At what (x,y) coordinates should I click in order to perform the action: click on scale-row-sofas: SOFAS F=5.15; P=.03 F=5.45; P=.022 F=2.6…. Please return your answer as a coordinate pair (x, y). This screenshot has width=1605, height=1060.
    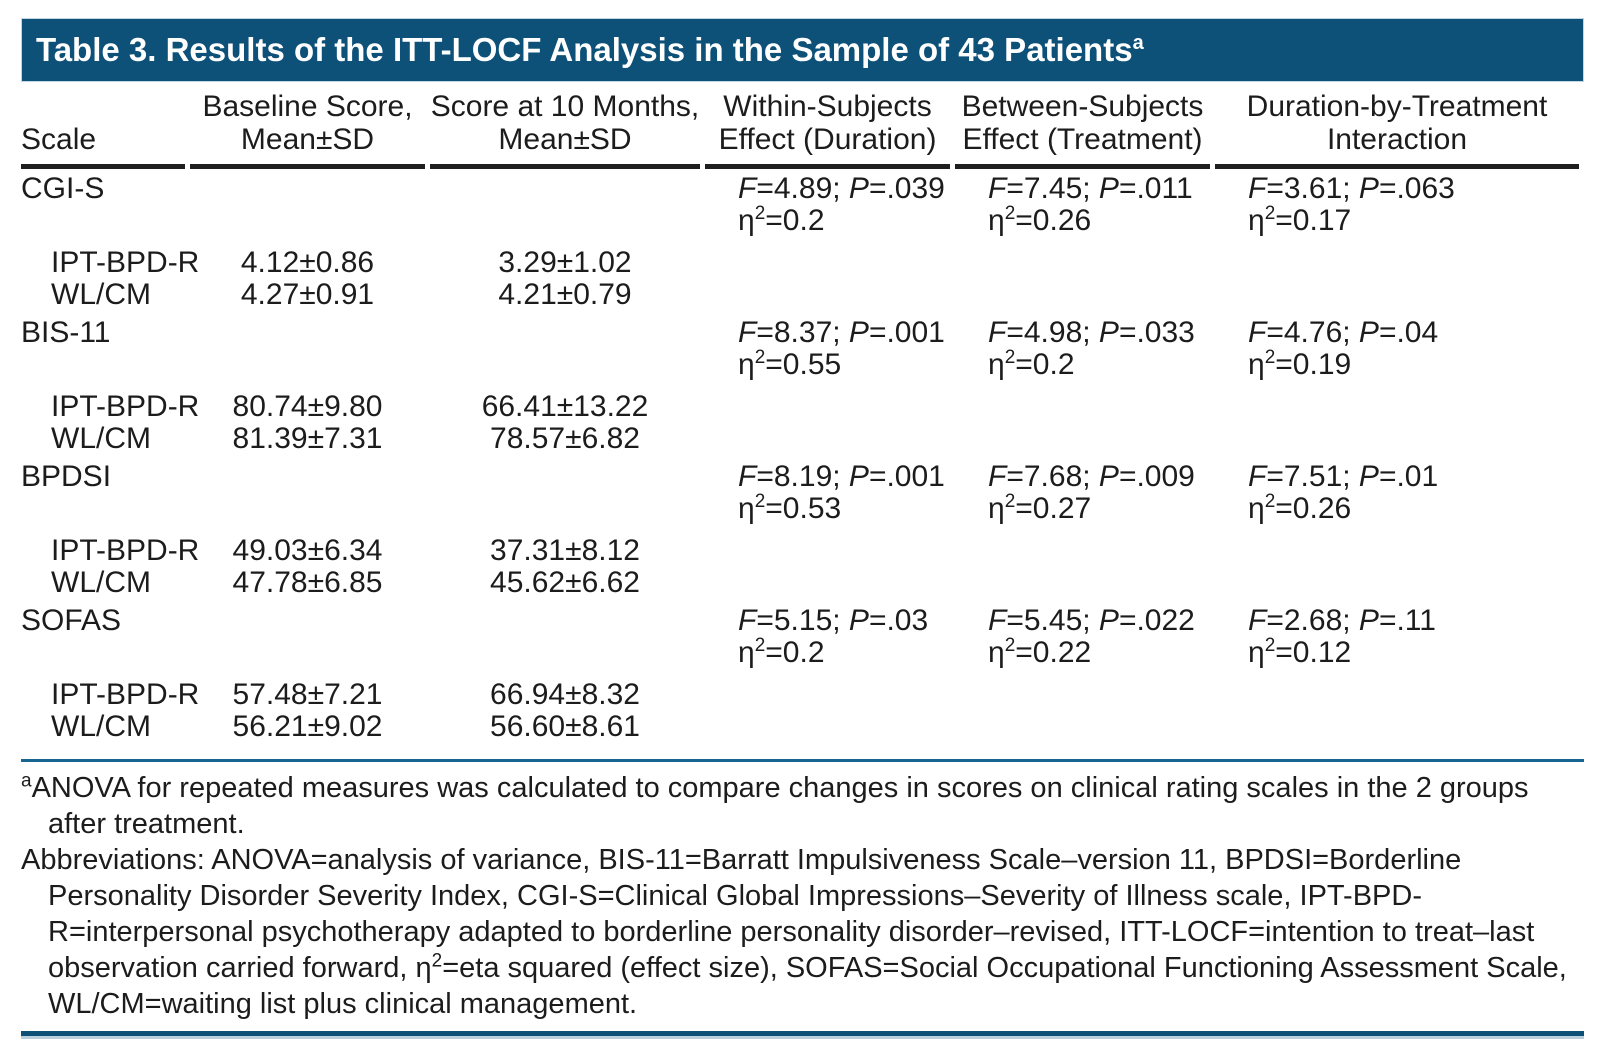
    Looking at the image, I should click on (800, 621).